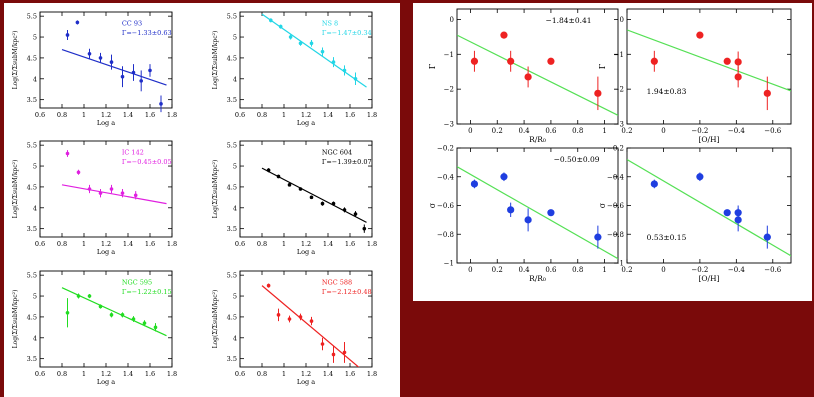  What do you see at coordinates (619, 90) in the screenshot?
I see `y-tick-label: −2` at bounding box center [619, 90].